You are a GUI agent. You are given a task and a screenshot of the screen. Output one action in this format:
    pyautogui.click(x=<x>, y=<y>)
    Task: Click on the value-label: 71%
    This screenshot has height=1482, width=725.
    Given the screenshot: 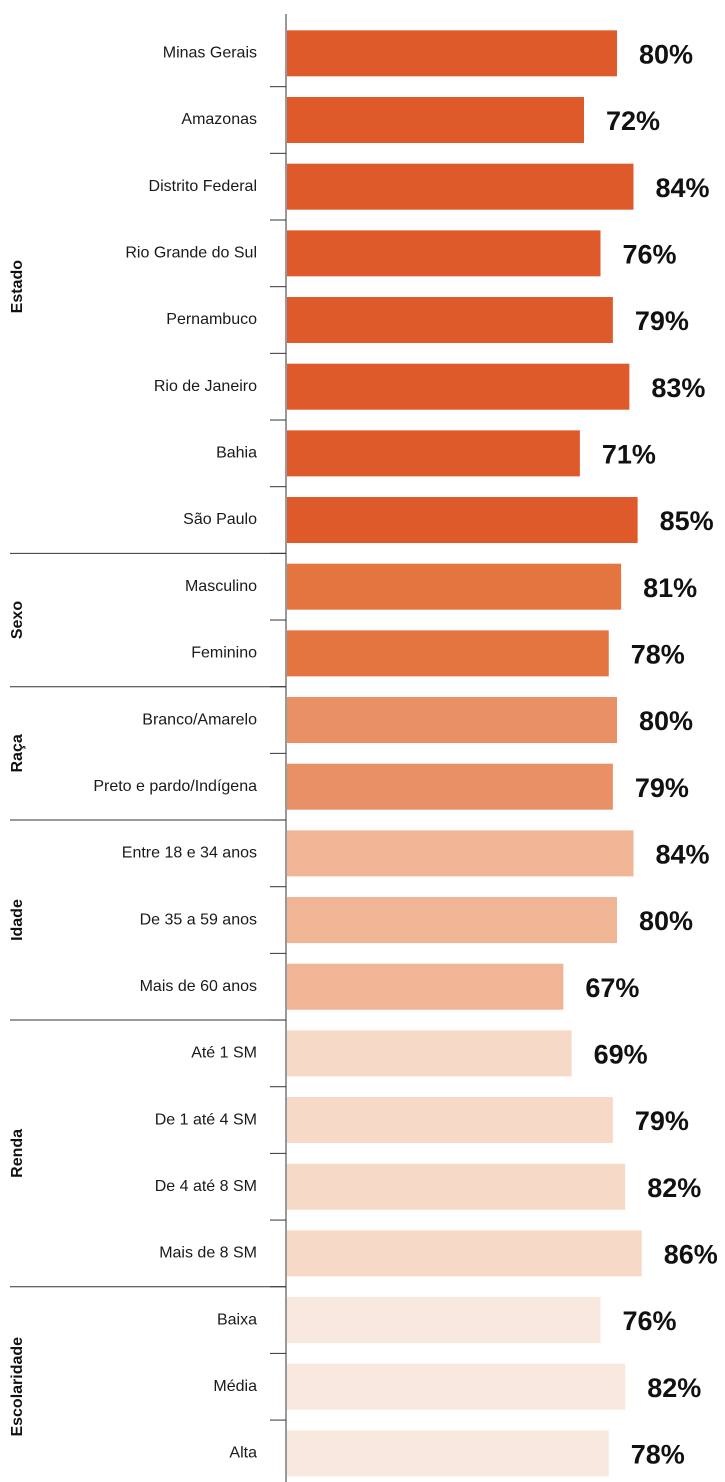 What is the action you would take?
    pyautogui.click(x=629, y=454)
    